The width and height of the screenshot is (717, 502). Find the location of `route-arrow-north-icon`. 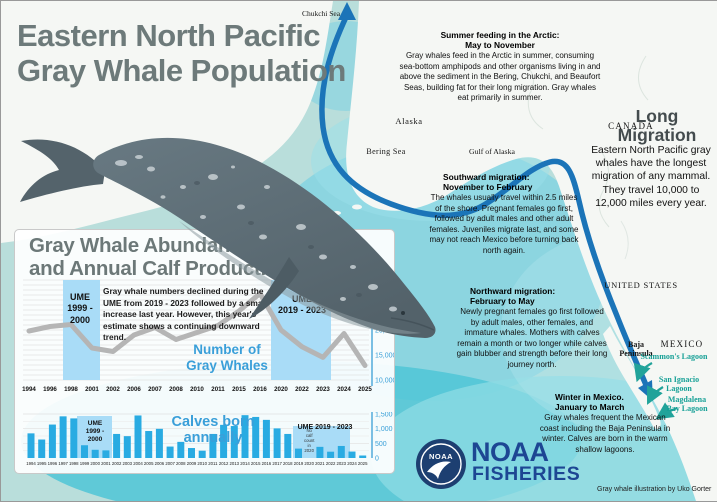

route-arrow-north-icon is located at coordinates (347, 11).